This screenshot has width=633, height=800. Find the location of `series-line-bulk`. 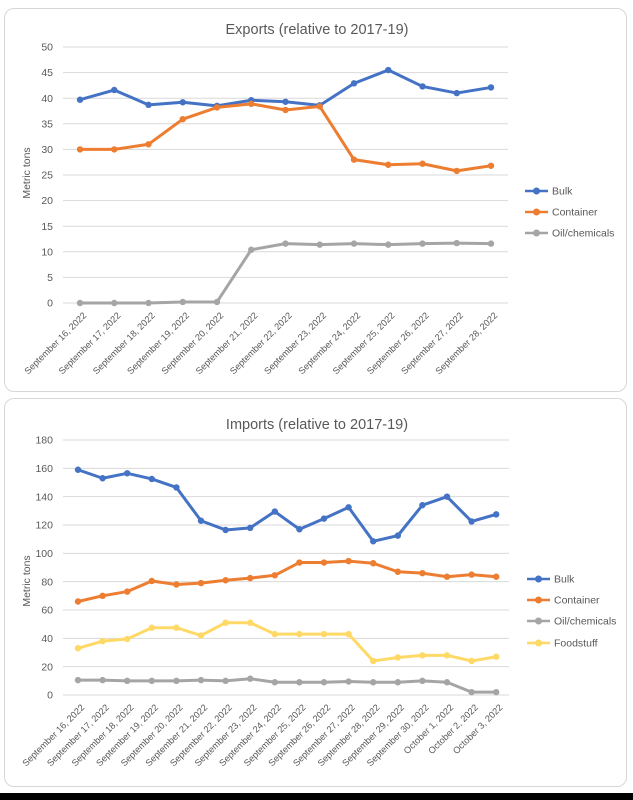

series-line-bulk is located at coordinates (287, 505).